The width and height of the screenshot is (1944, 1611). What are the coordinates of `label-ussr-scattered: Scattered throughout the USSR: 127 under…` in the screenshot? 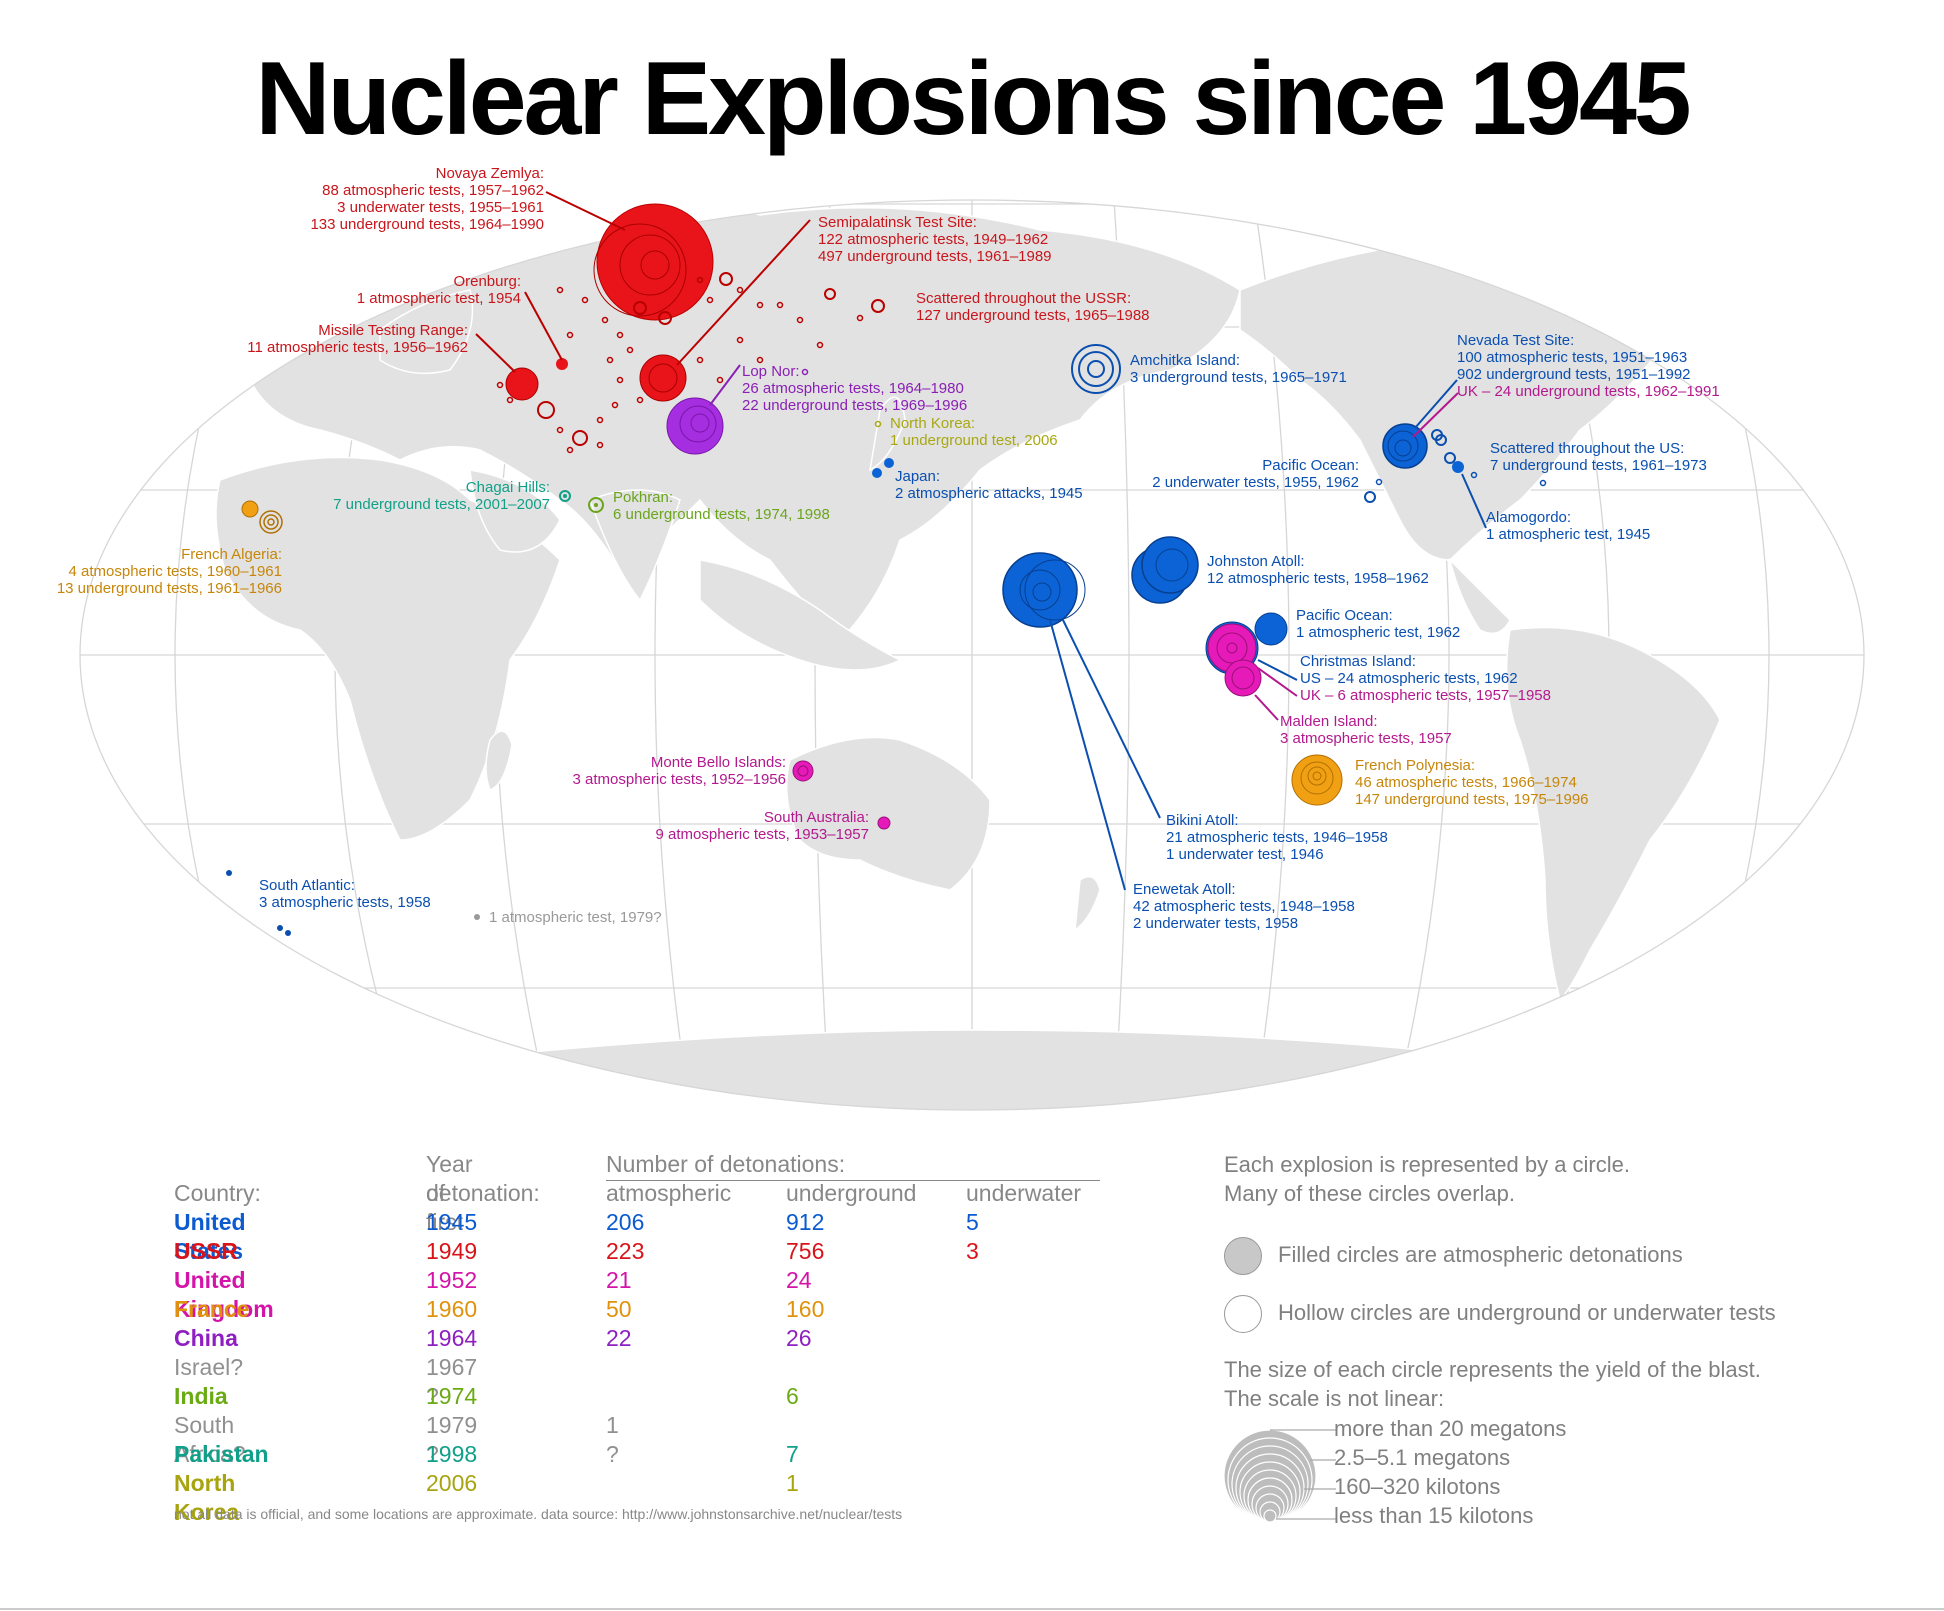 It's located at (1033, 307).